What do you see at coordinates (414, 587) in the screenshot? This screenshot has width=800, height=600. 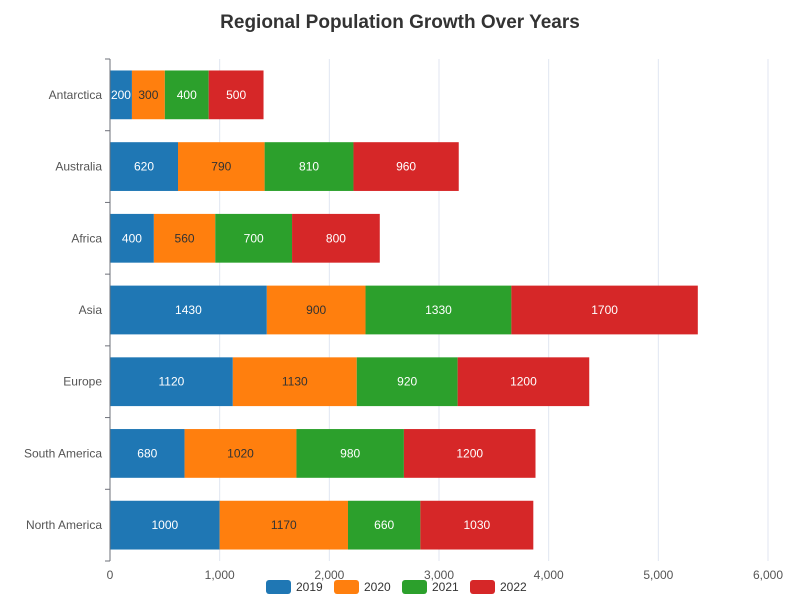 I see `legend-swatch-2021` at bounding box center [414, 587].